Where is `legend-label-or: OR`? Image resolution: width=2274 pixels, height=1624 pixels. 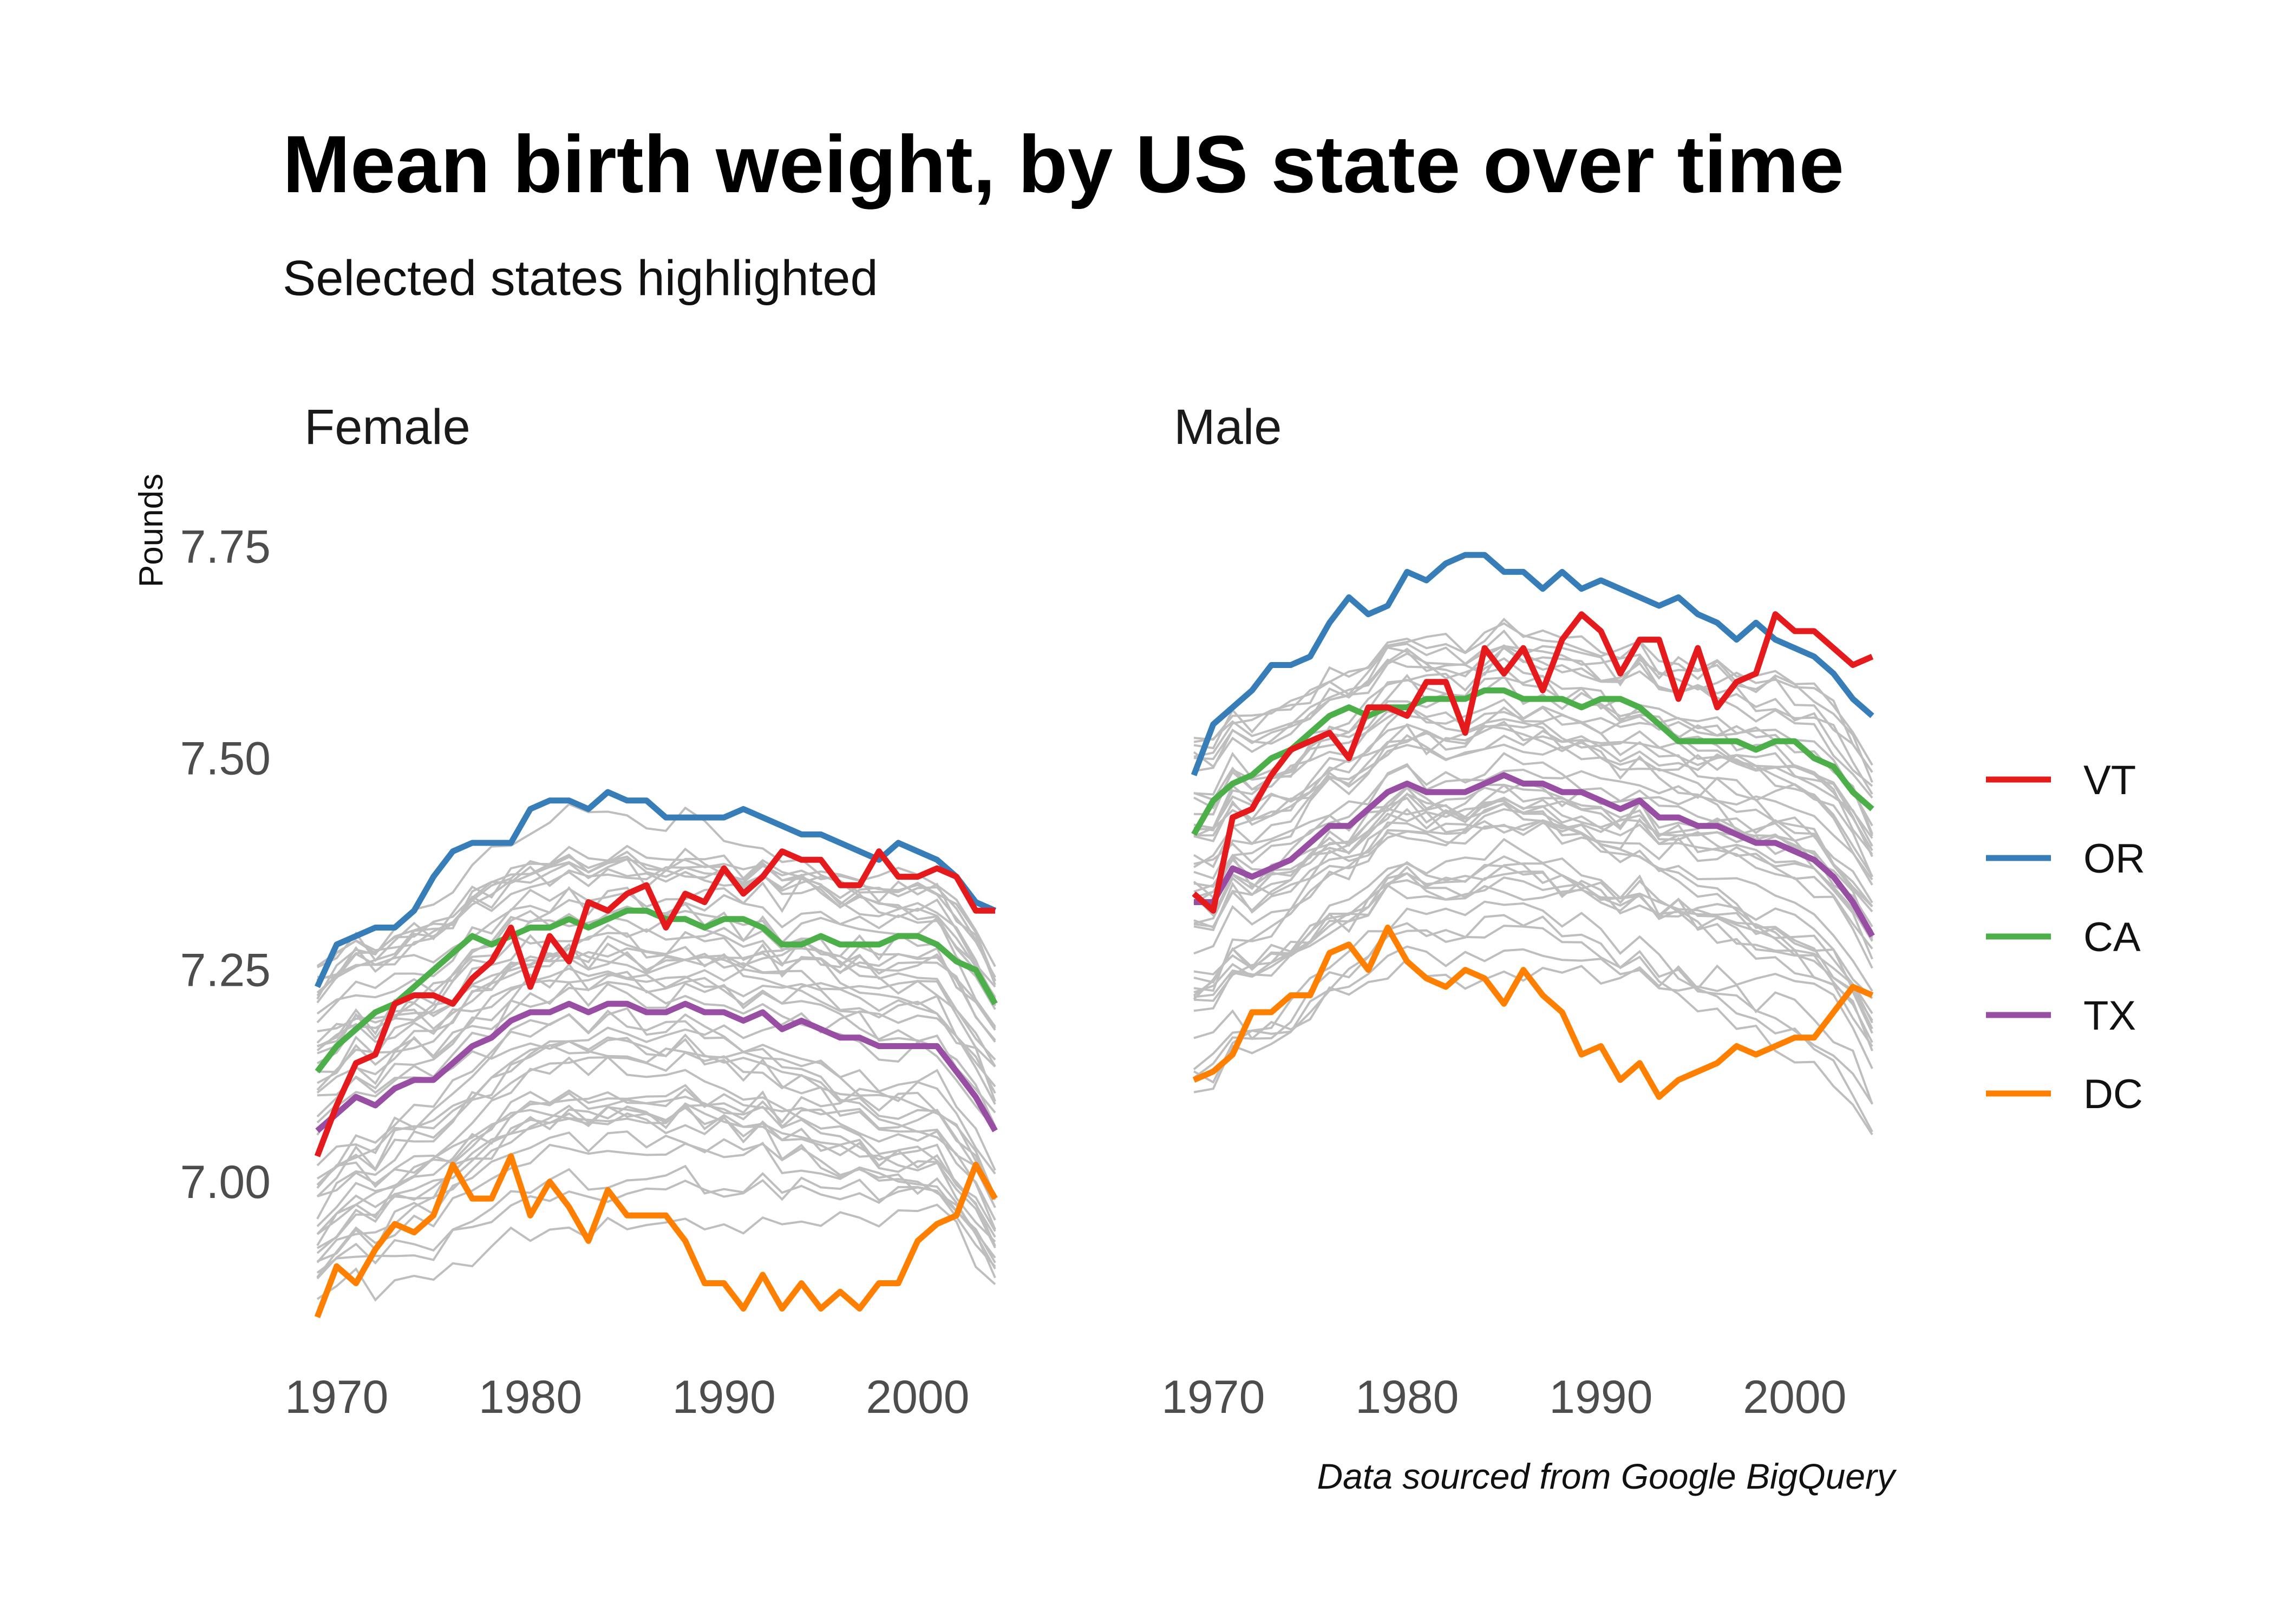
legend-label-or: OR is located at coordinates (2114, 859).